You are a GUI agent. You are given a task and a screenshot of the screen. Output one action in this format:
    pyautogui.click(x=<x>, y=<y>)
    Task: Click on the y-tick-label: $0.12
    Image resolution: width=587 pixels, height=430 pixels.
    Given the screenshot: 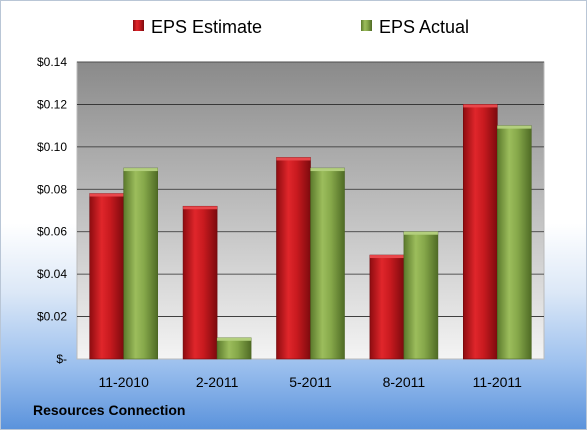 What is the action you would take?
    pyautogui.click(x=52, y=104)
    